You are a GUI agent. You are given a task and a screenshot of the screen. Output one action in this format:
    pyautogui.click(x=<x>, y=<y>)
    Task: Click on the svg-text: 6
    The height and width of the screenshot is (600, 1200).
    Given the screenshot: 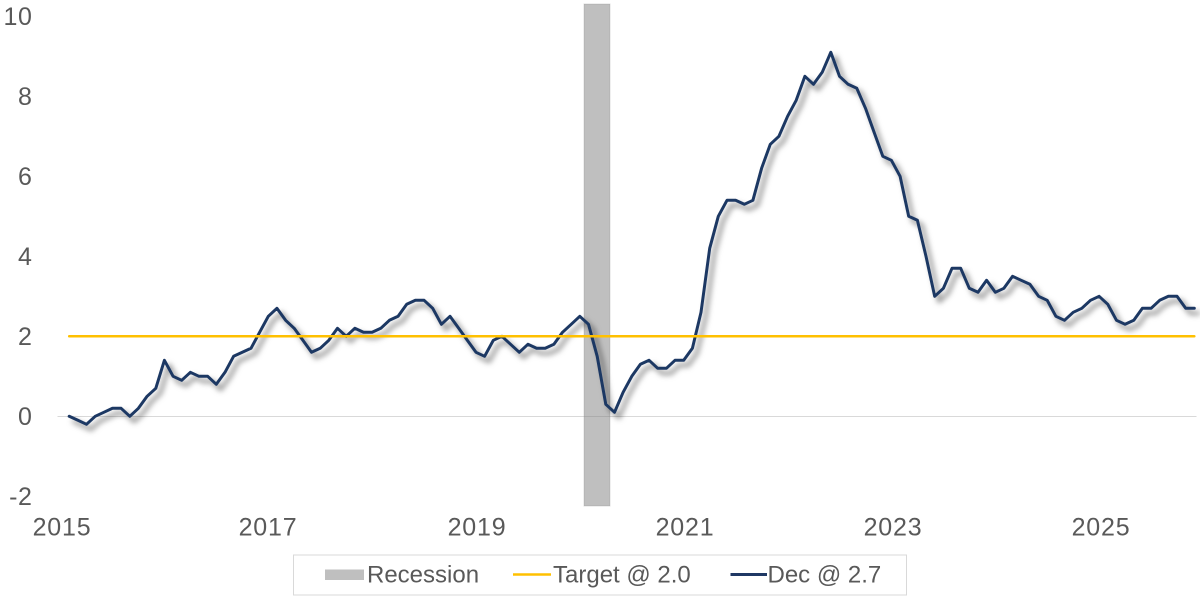 What is the action you would take?
    pyautogui.click(x=25, y=177)
    